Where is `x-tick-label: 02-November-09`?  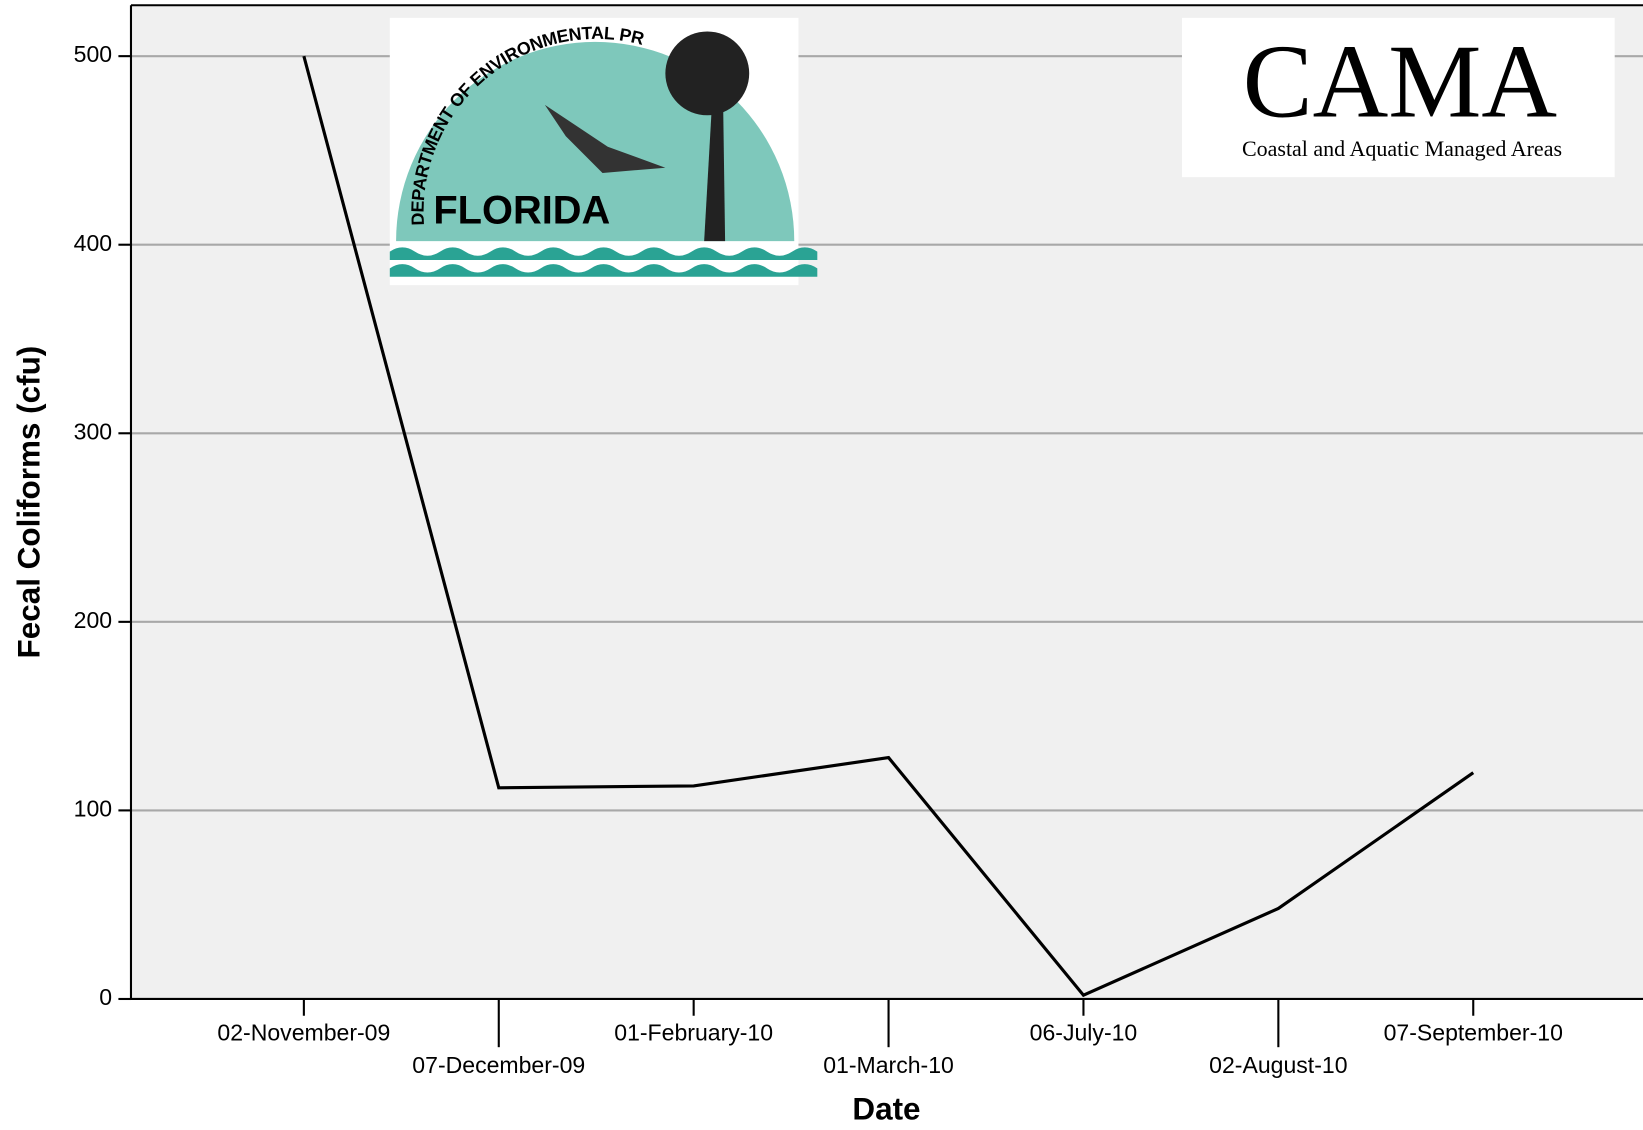 x-tick-label: 02-November-09 is located at coordinates (303, 1033).